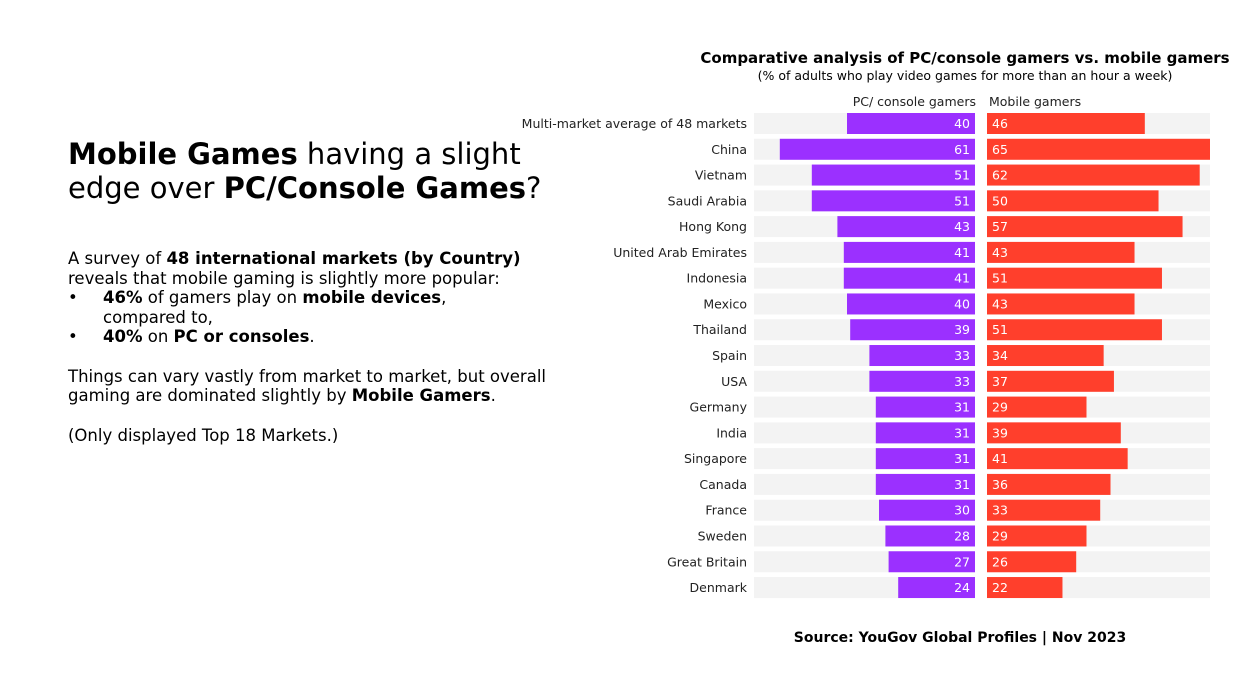 This screenshot has width=1235, height=690. Describe the element at coordinates (1000, 458) in the screenshot. I see `data-label-mobile: 41` at that location.